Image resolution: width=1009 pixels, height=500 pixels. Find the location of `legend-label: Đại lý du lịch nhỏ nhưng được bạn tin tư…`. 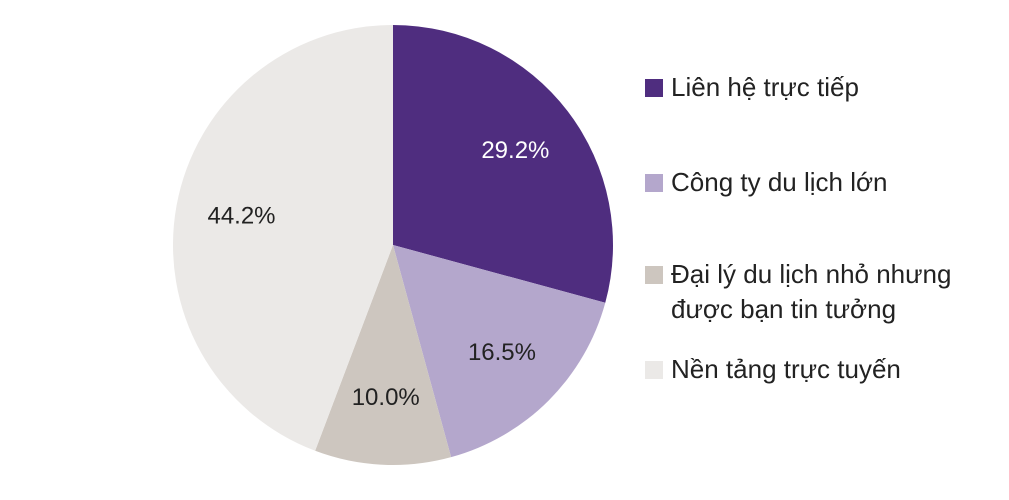

legend-label: Đại lý du lịch nhỏ nhưng được bạn tin tư… is located at coordinates (811, 291).